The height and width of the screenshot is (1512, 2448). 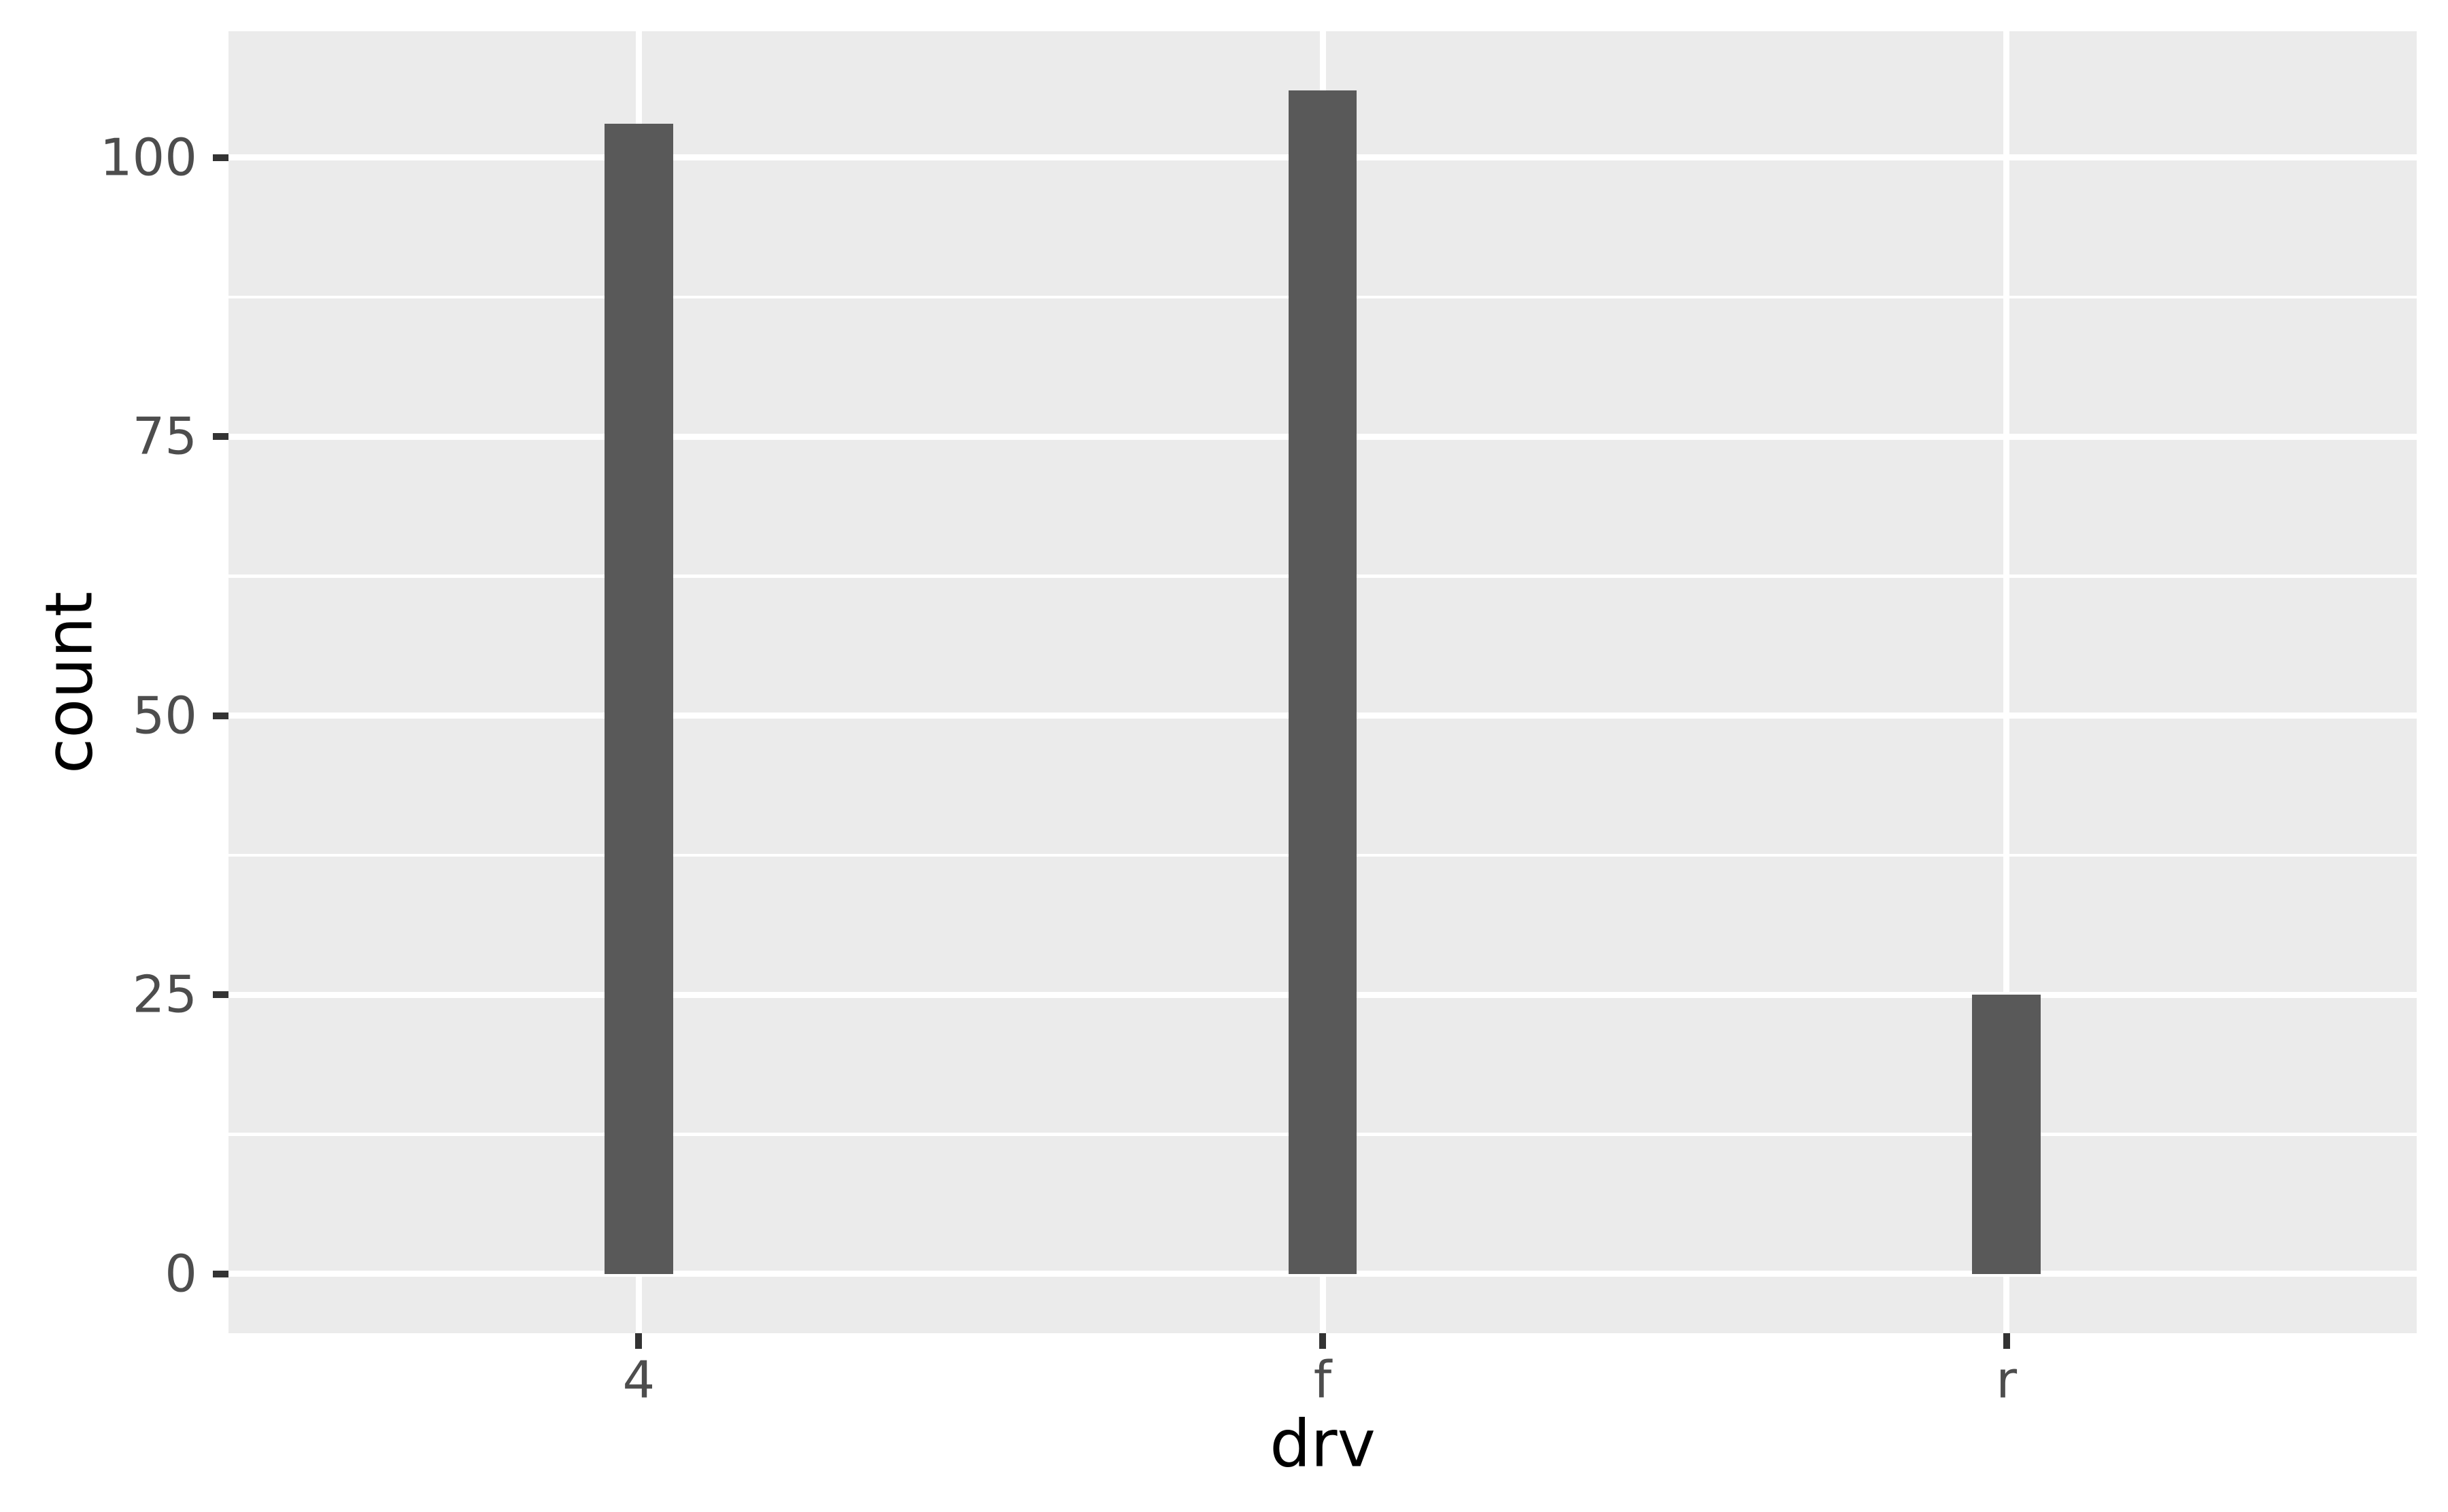 I want to click on x-axis-tick-label: r, so click(x=2007, y=1380).